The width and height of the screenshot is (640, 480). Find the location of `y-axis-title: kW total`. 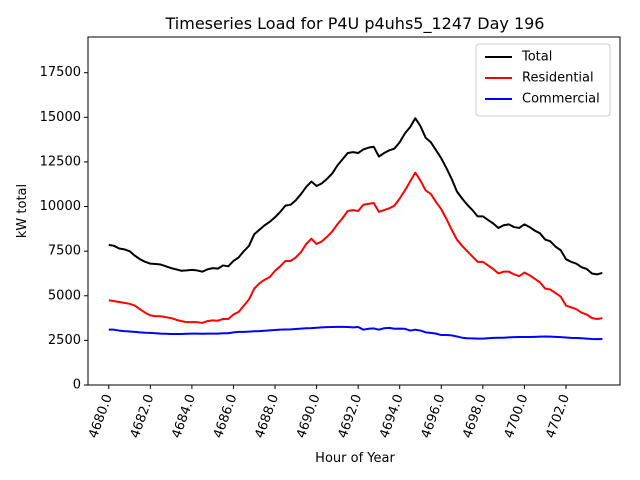

y-axis-title: kW total is located at coordinates (22, 211).